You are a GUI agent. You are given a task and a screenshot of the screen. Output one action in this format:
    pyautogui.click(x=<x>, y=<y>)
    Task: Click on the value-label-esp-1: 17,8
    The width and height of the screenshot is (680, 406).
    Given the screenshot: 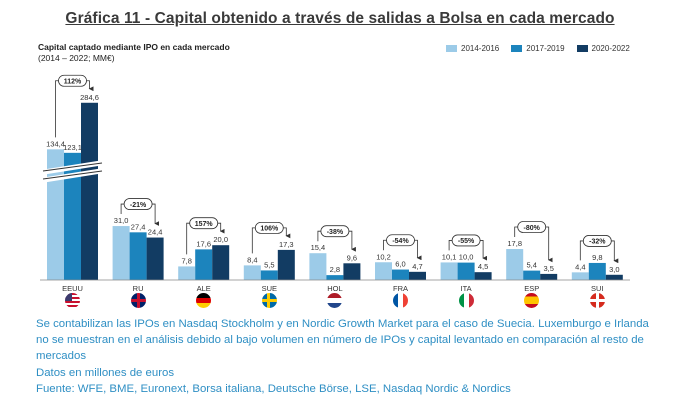 What is the action you would take?
    pyautogui.click(x=514, y=243)
    